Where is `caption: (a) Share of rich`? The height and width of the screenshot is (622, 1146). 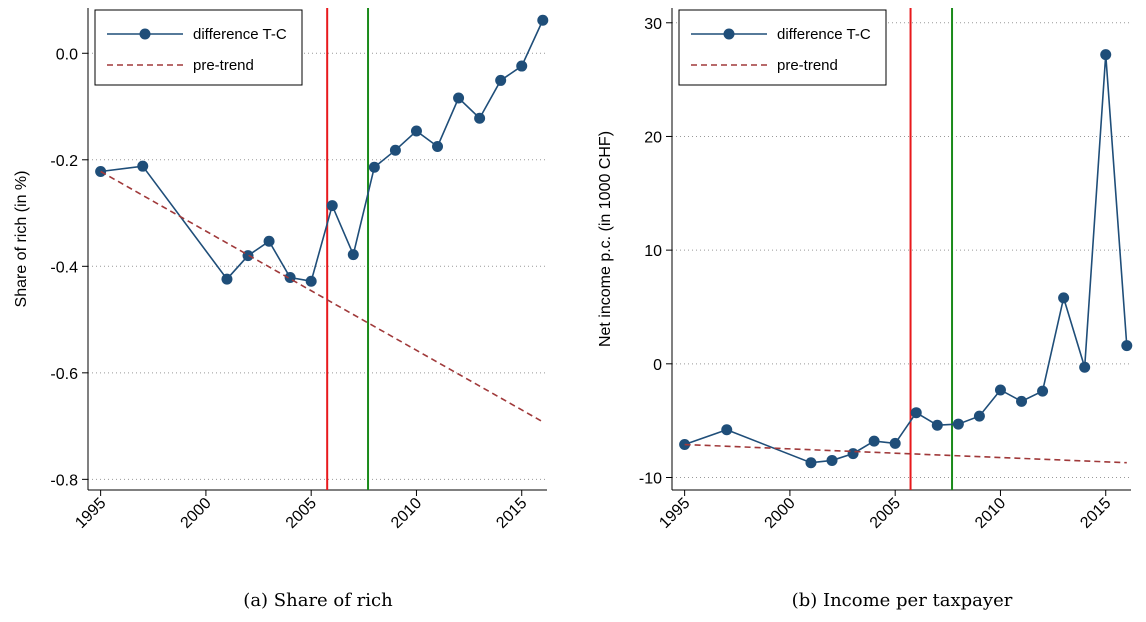
caption: (a) Share of rich is located at coordinates (318, 600).